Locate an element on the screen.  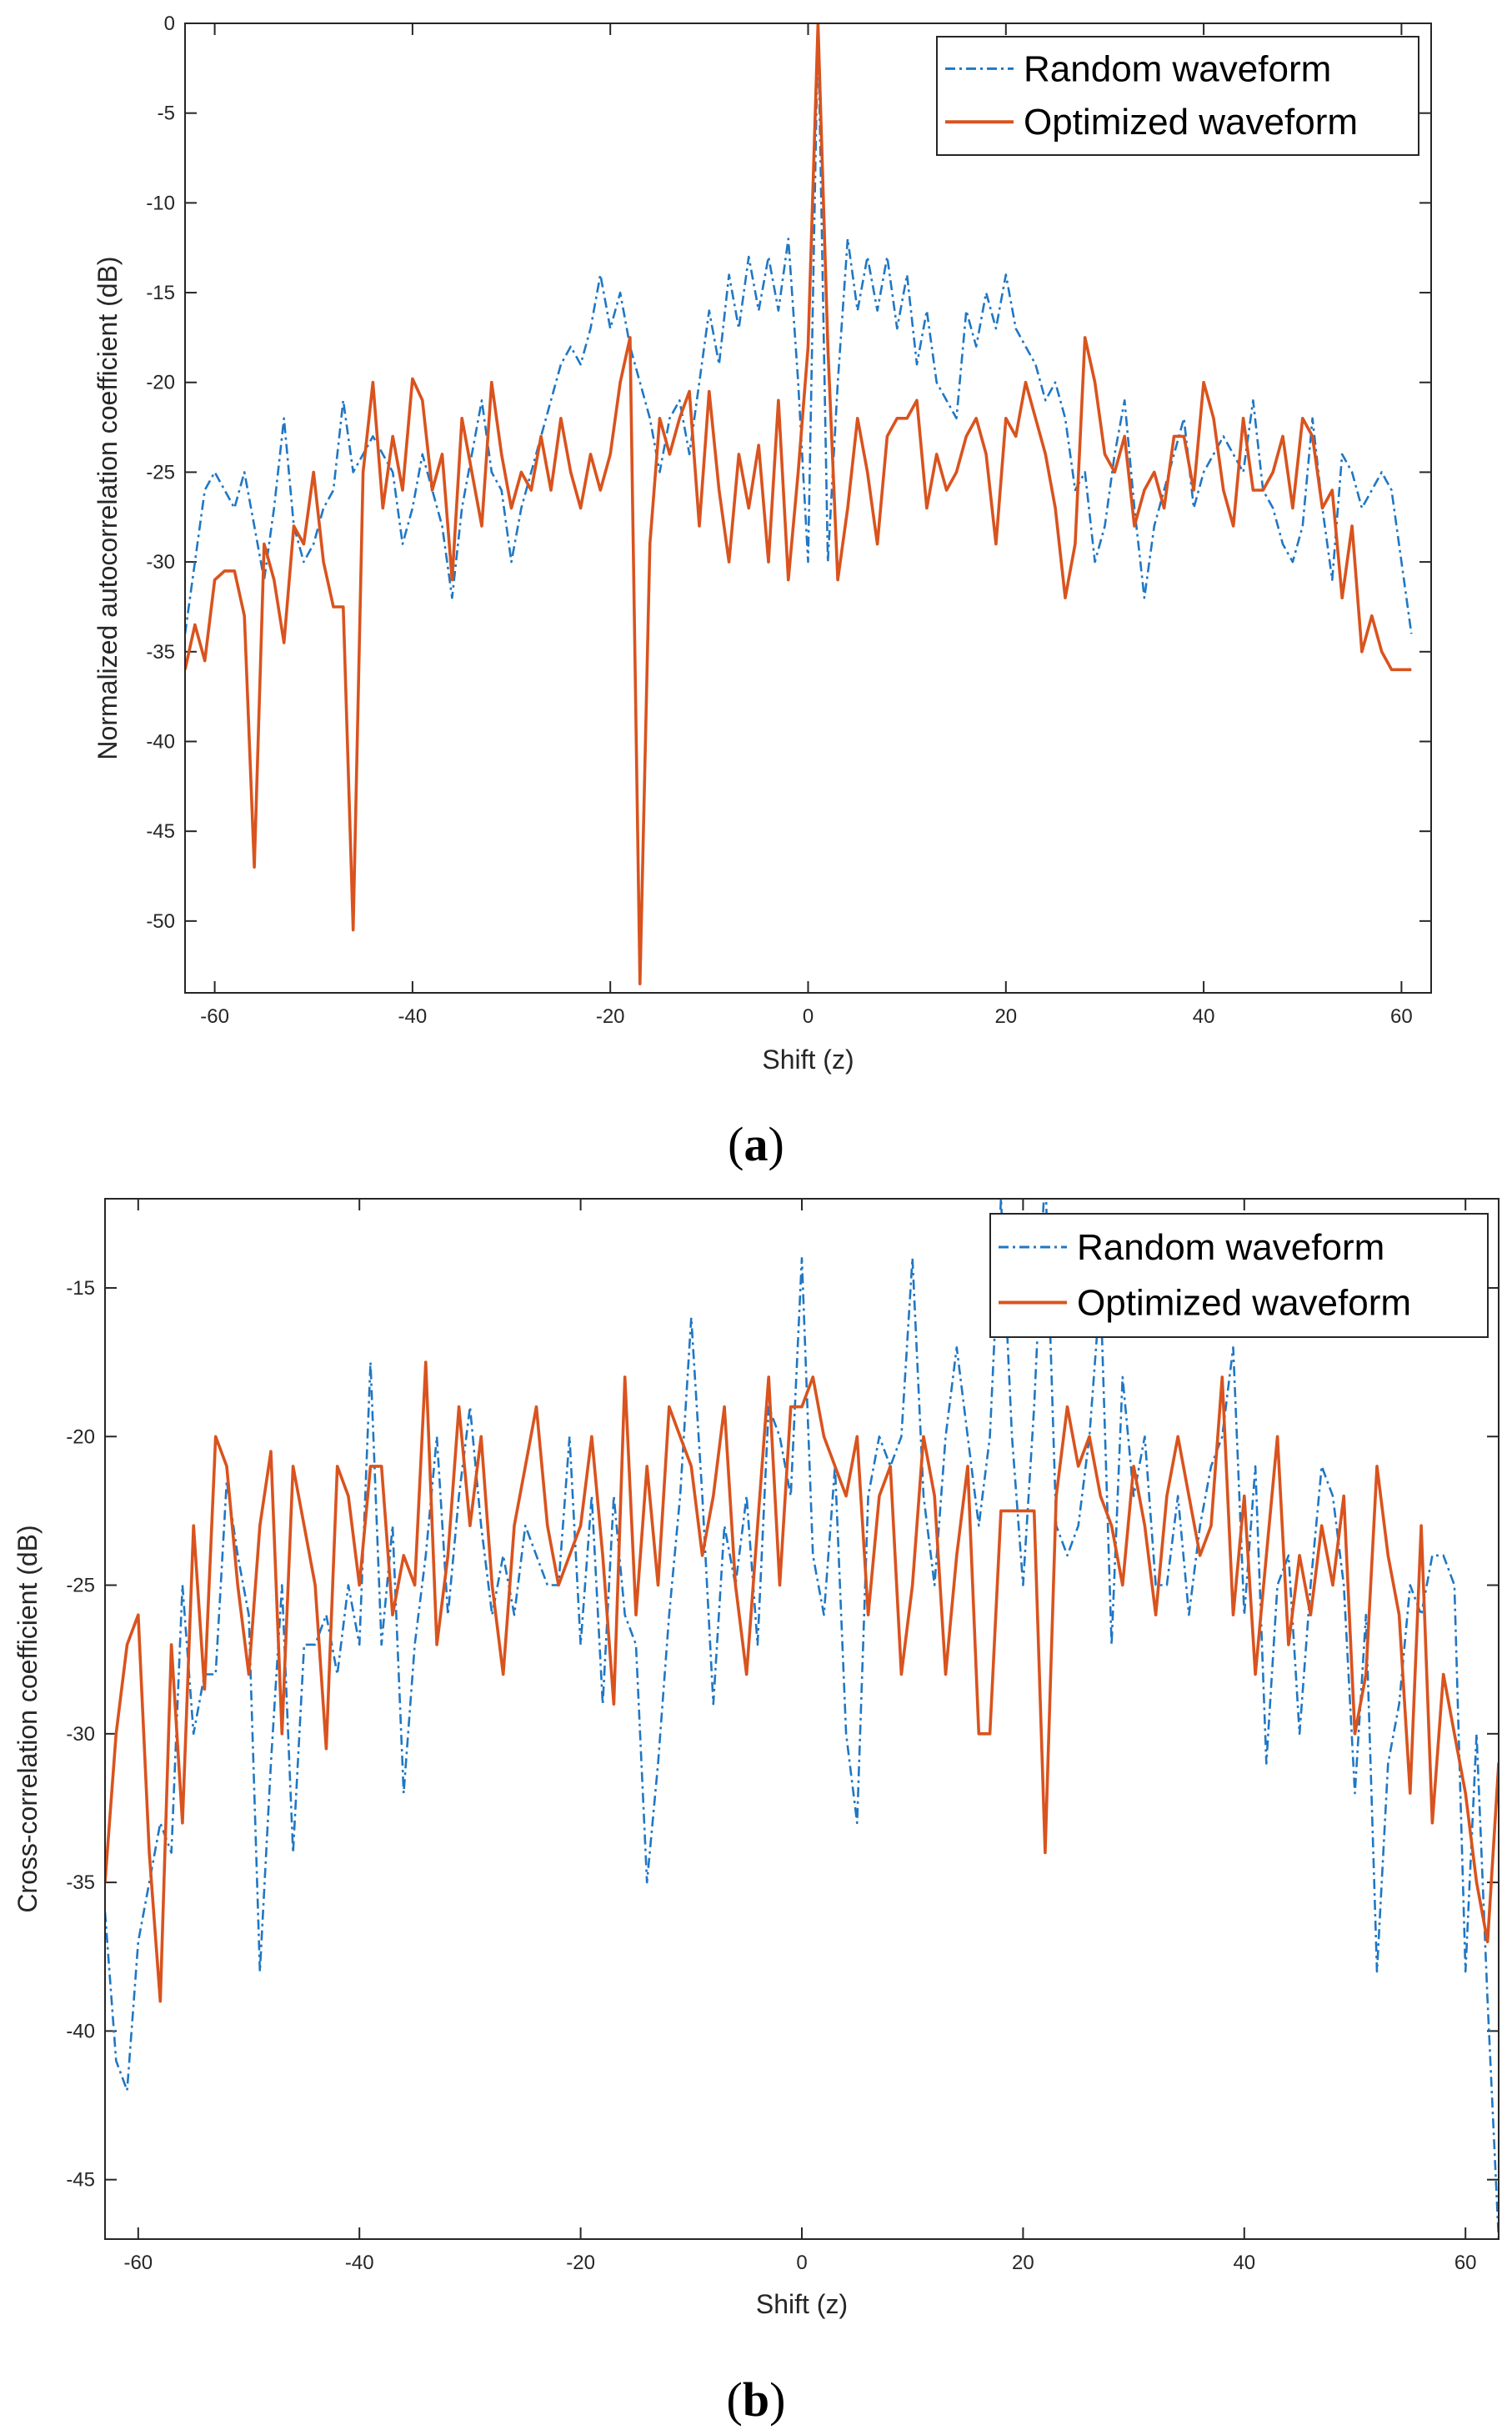
x-tick-labels-b: -60 -40 -20 0 20 40 60 is located at coordinates (799, 2263).